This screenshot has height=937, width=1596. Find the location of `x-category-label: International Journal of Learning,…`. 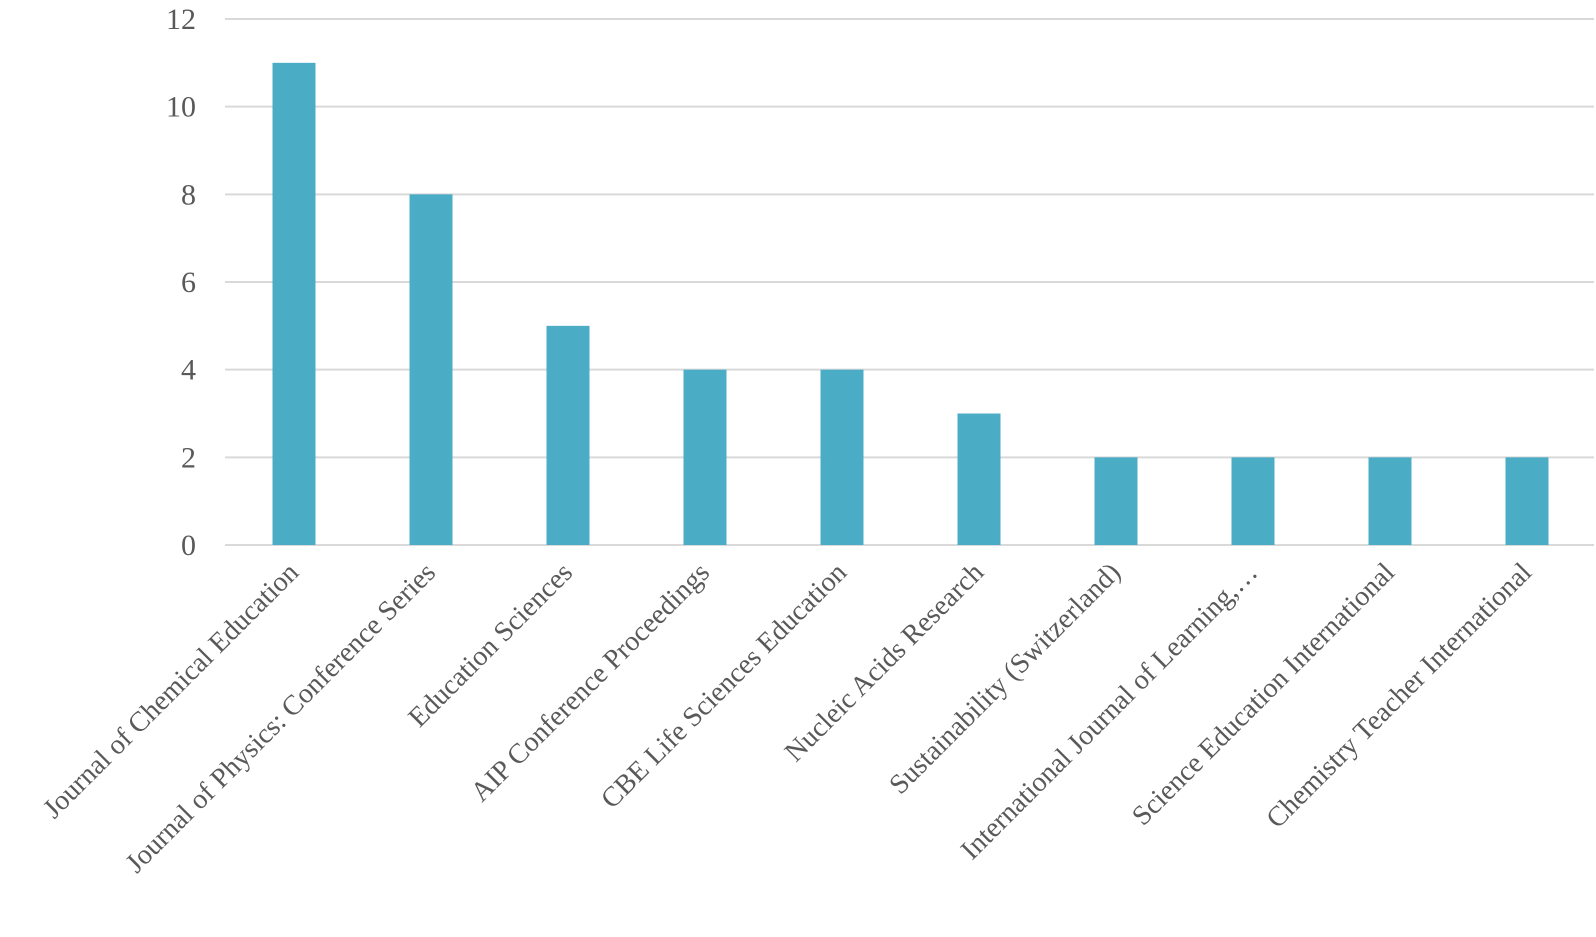

x-category-label: International Journal of Learning,… is located at coordinates (1109, 711).